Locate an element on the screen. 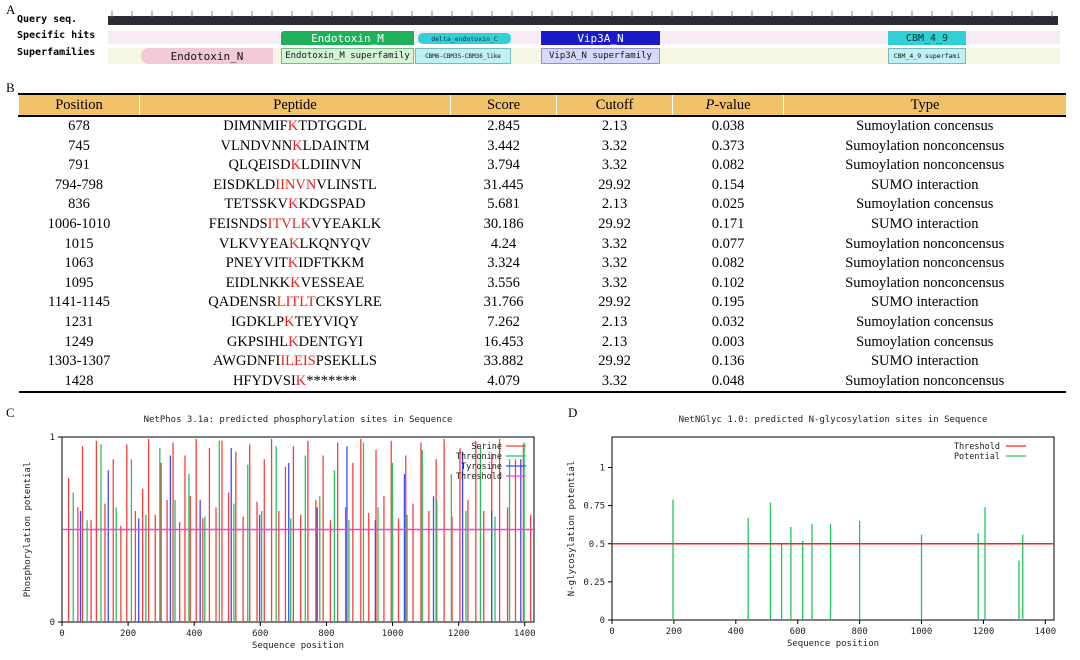  peptide-segment: TDTGGDL is located at coordinates (332, 126).